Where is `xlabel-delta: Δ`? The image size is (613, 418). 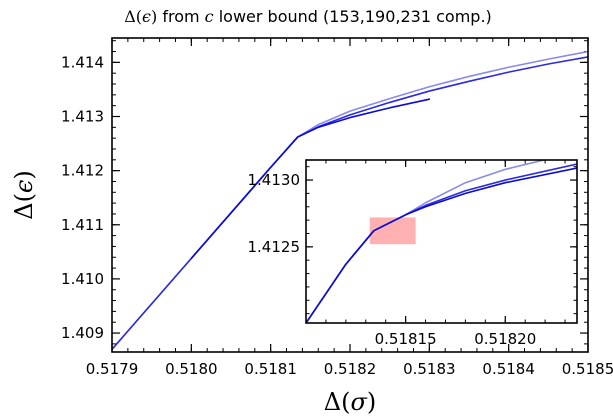
xlabel-delta: Δ is located at coordinates (332, 402).